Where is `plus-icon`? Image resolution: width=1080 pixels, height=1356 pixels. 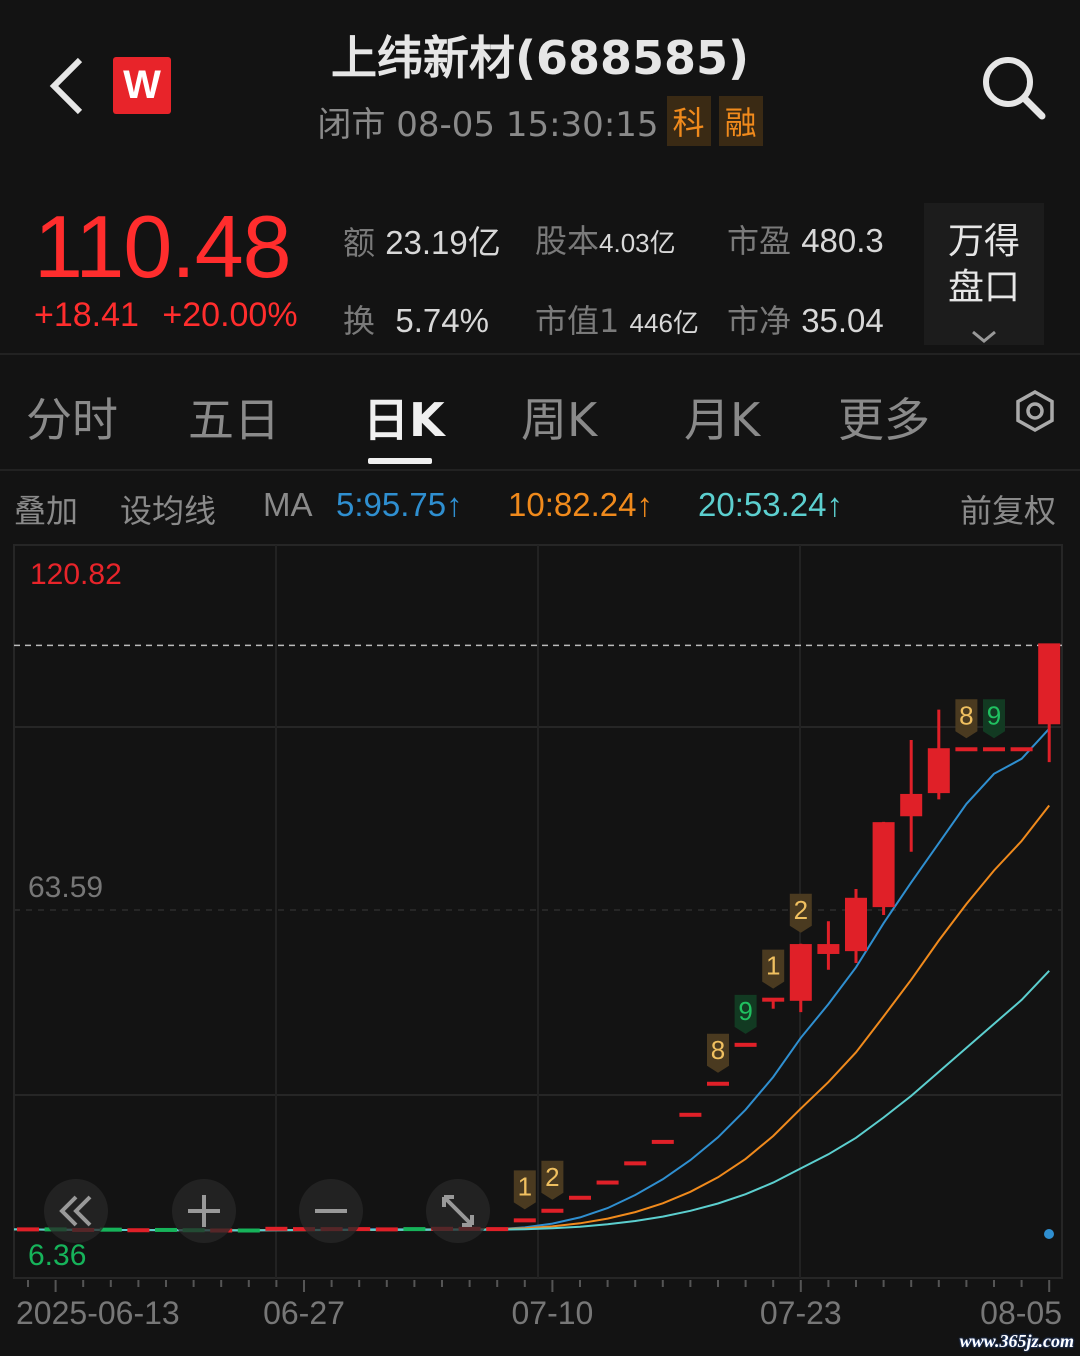
plus-icon is located at coordinates (204, 1211).